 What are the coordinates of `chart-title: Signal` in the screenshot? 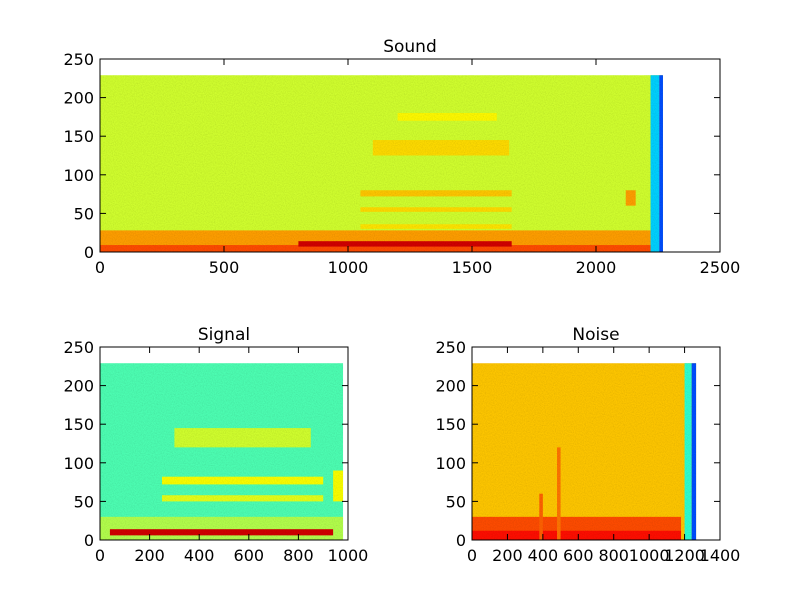 It's located at (224, 335).